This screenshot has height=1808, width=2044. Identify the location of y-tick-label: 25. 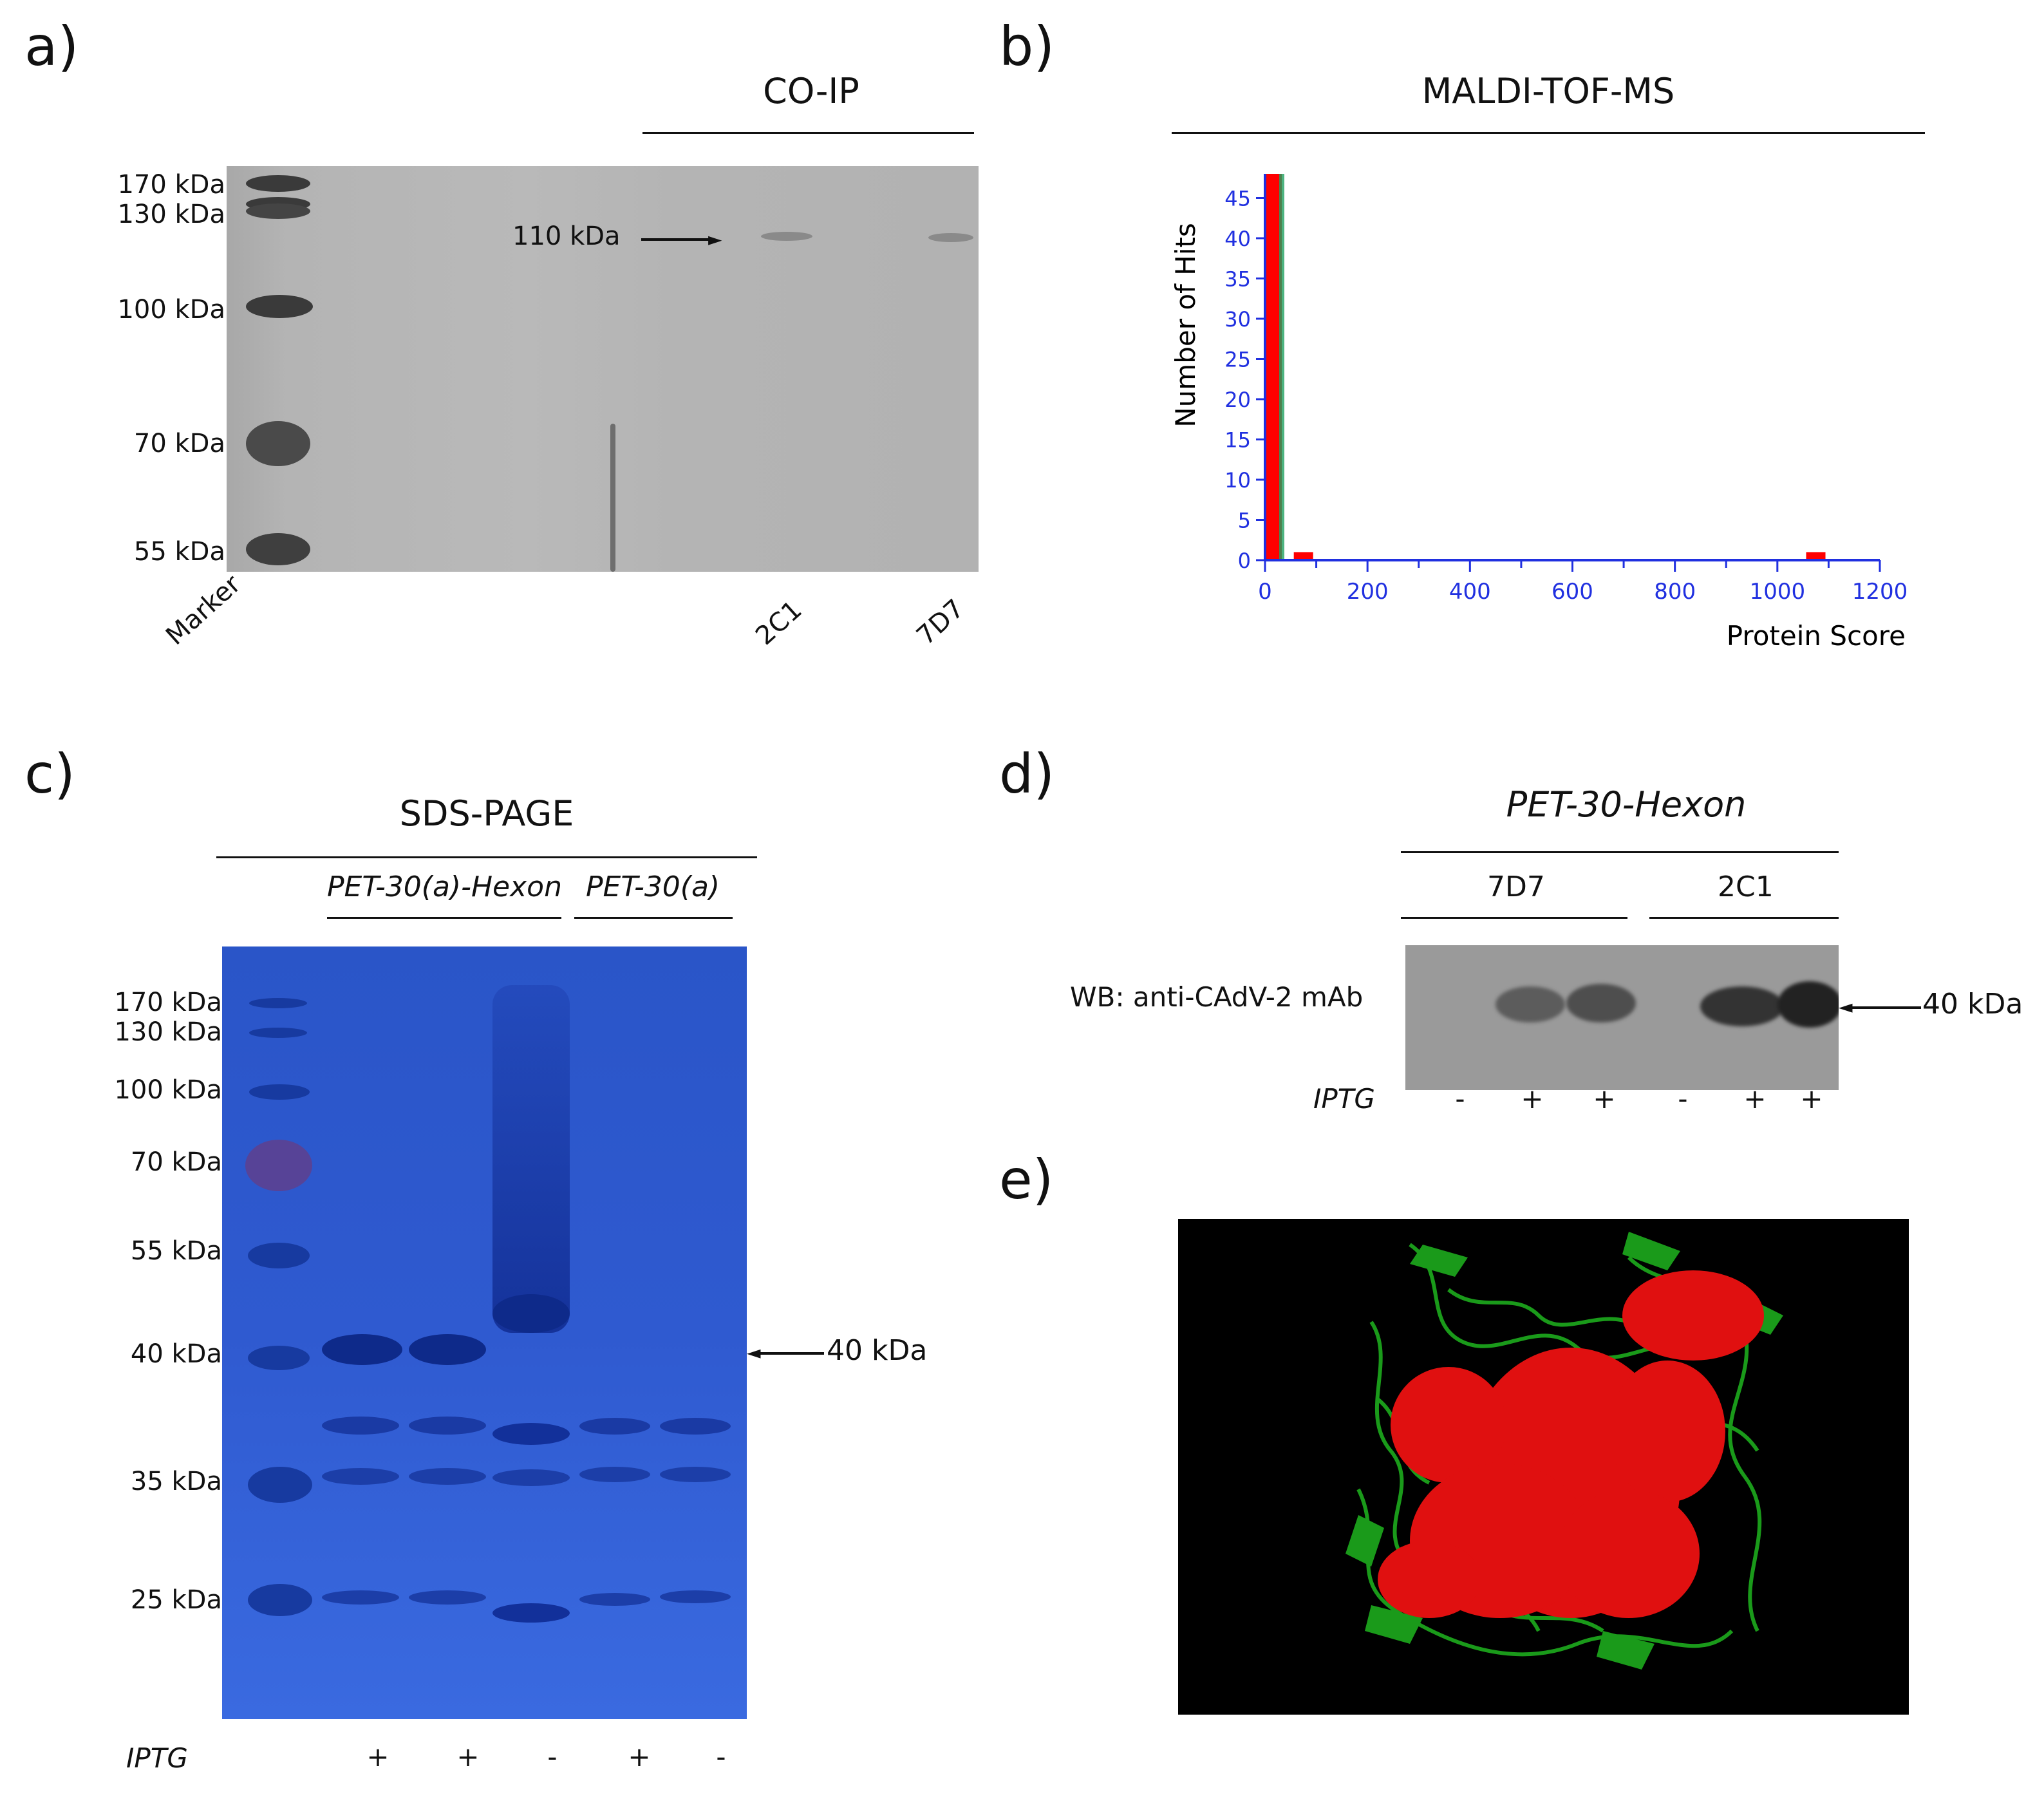
(1237, 360).